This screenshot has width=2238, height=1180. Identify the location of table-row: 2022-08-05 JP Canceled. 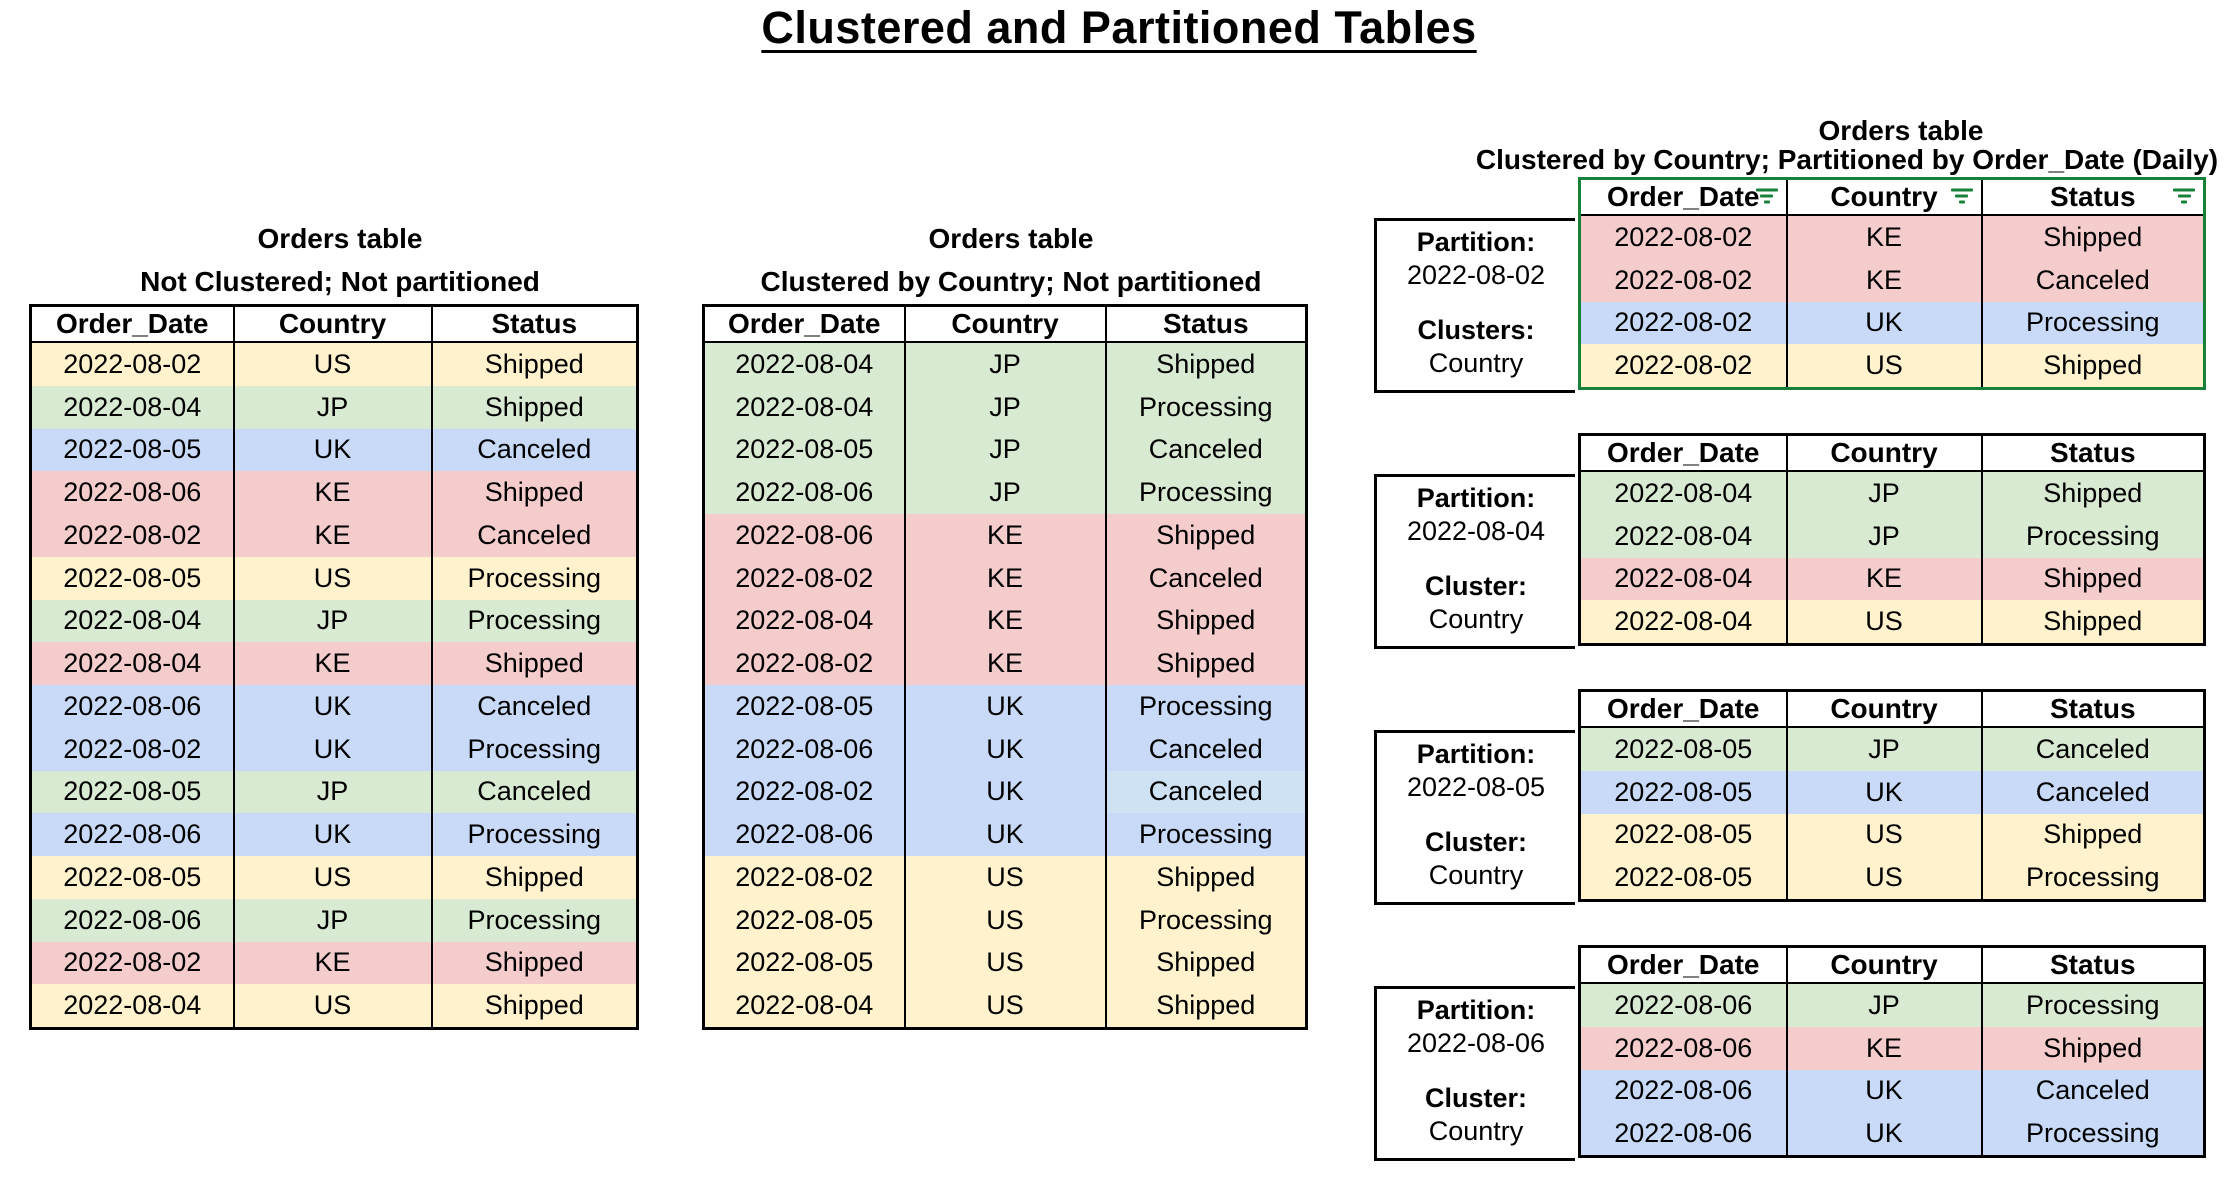
(1005, 450).